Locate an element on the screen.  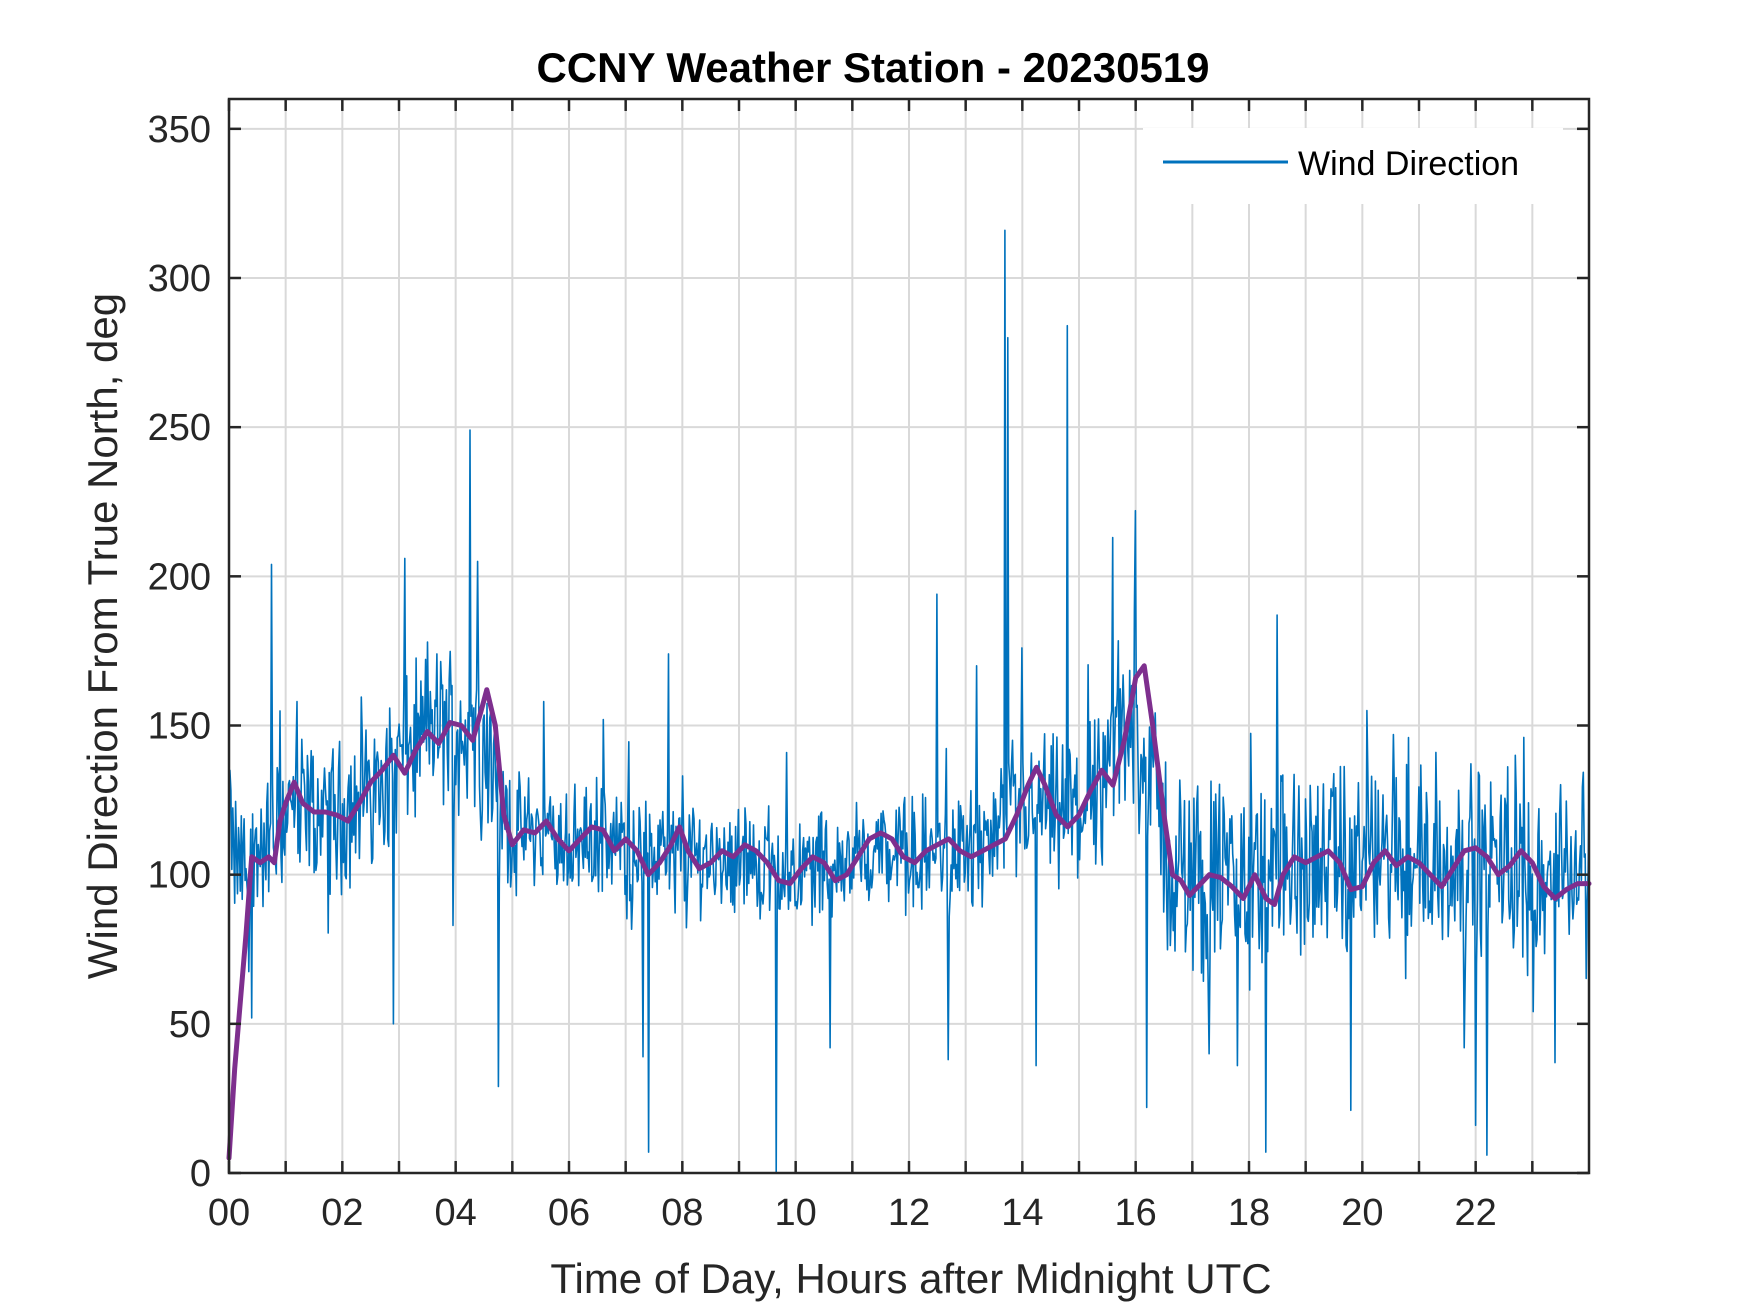
x-tick-label: 08 is located at coordinates (682, 1213).